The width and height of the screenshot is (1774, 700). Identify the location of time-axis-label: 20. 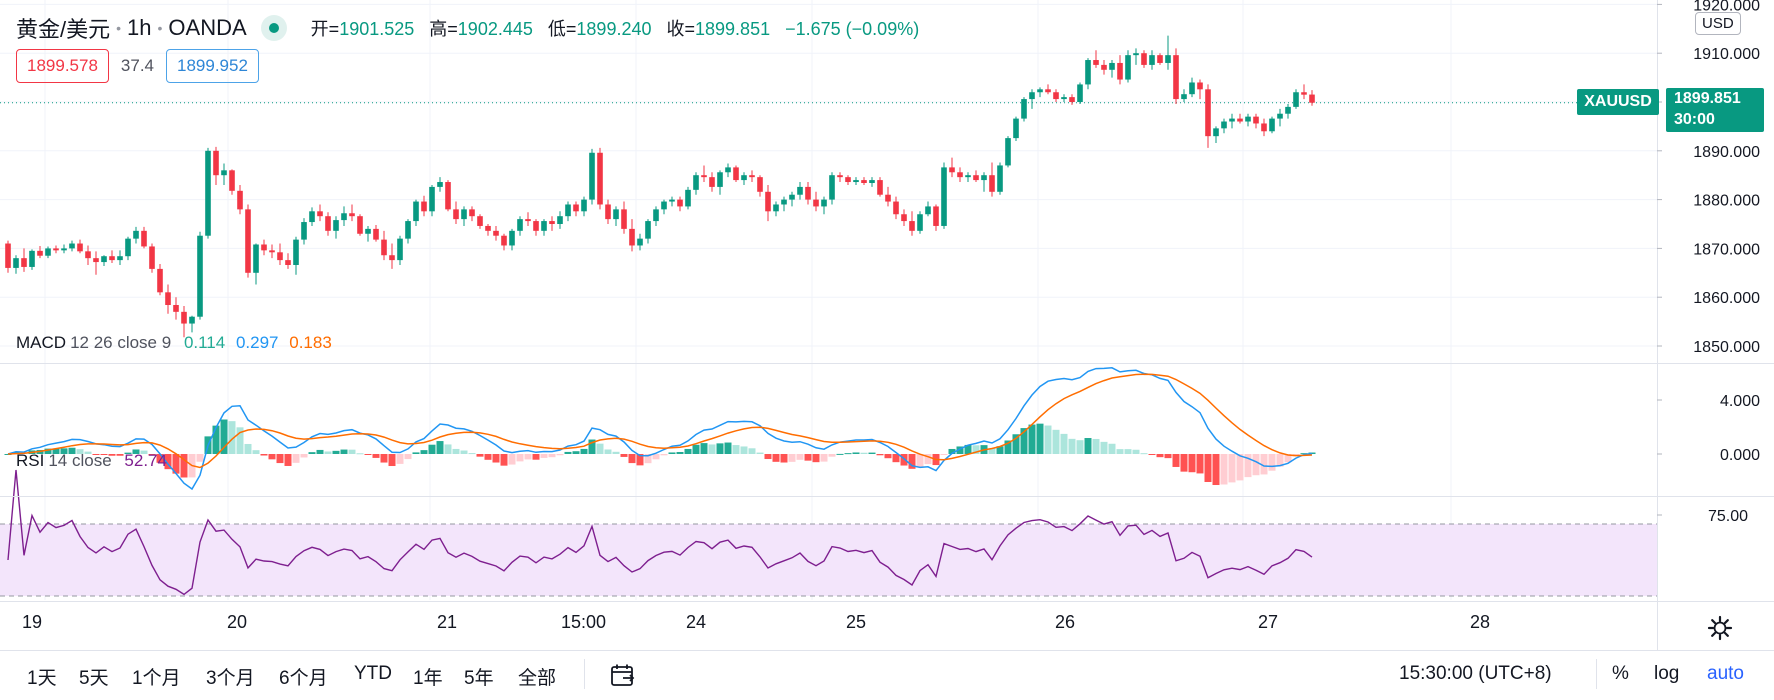
(237, 622).